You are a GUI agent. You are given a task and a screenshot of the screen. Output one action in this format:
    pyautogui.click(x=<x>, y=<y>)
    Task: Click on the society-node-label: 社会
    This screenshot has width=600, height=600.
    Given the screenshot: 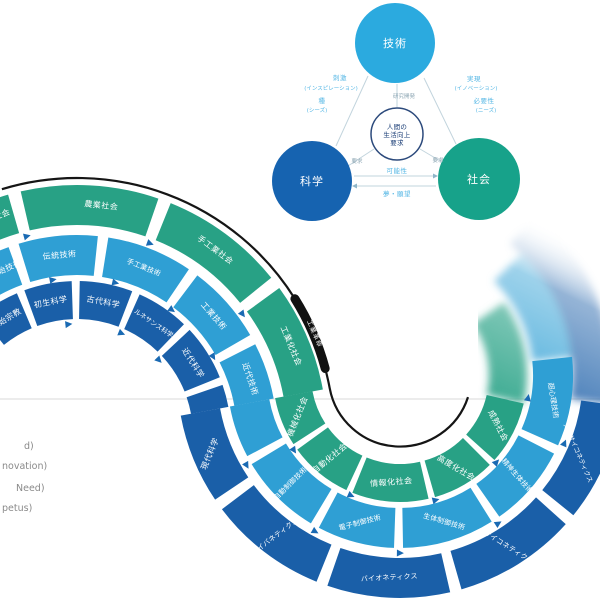 What is the action you would take?
    pyautogui.click(x=479, y=179)
    